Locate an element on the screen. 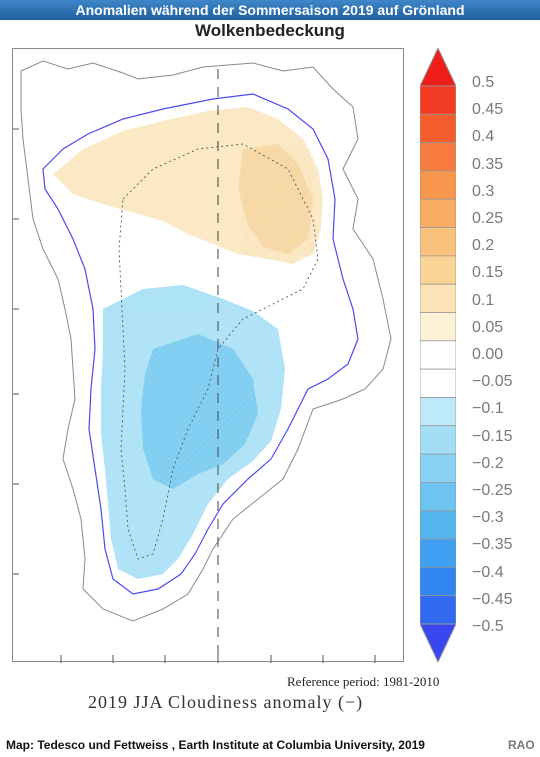 The width and height of the screenshot is (540, 757). colorbar-tick-label: −0.45 is located at coordinates (492, 599).